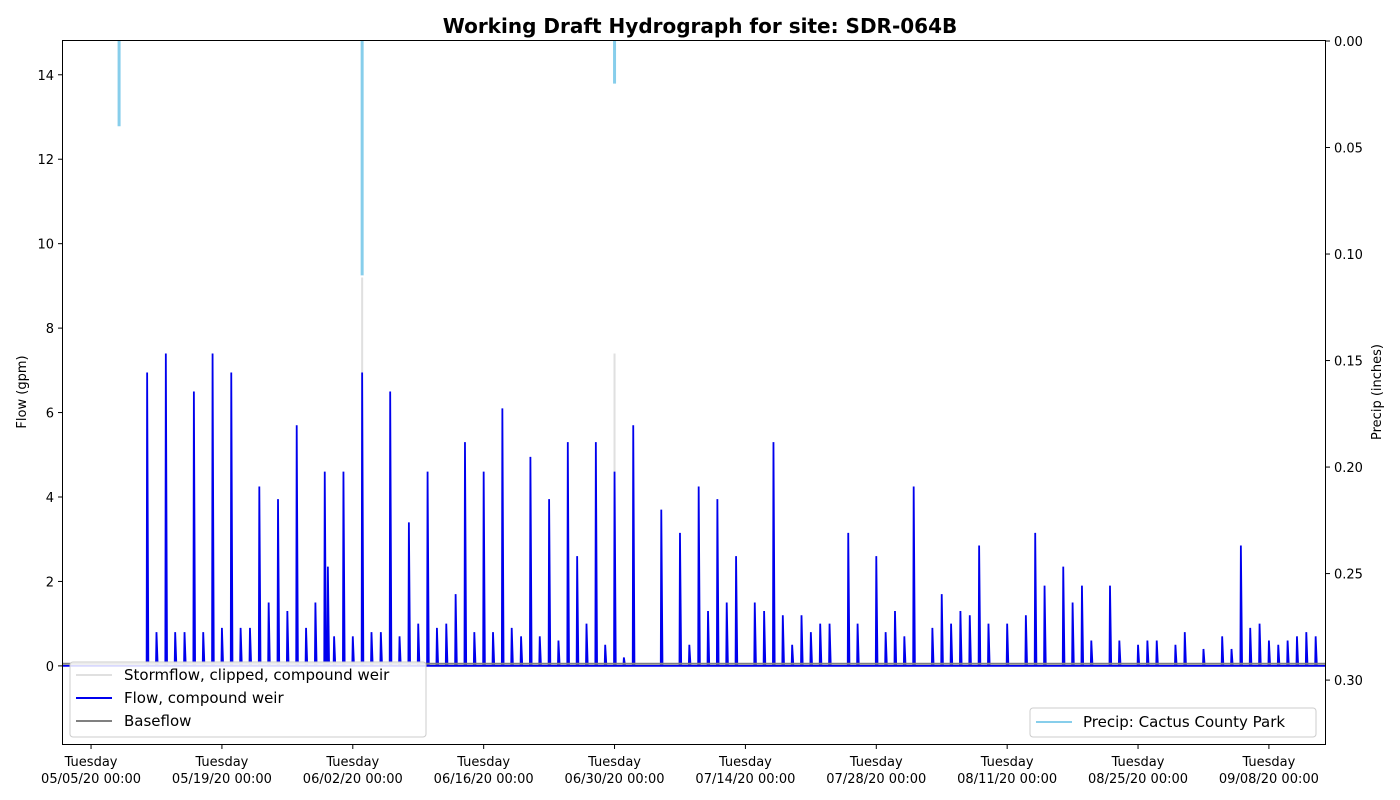  I want to click on x-tick-label: 07/28/20 00:00, so click(876, 779).